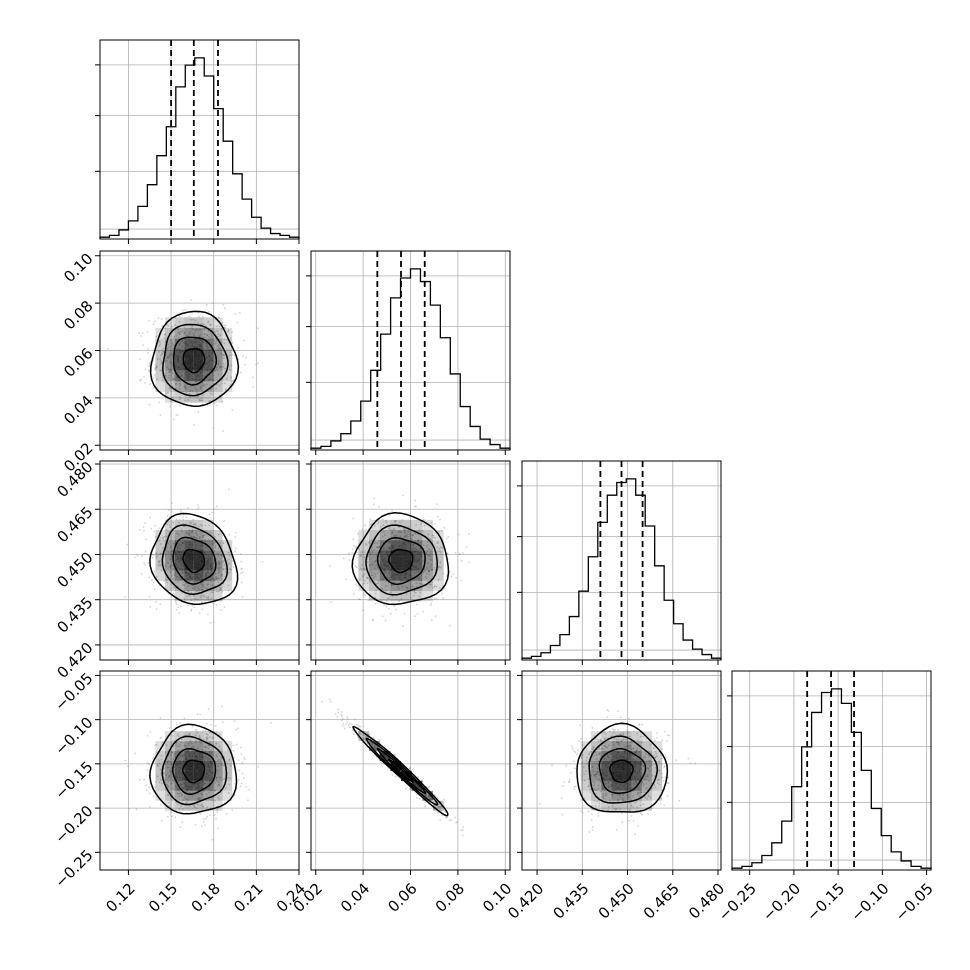 Image resolution: width=970 pixels, height=970 pixels. I want to click on x-tick-label: 0.04, so click(355, 898).